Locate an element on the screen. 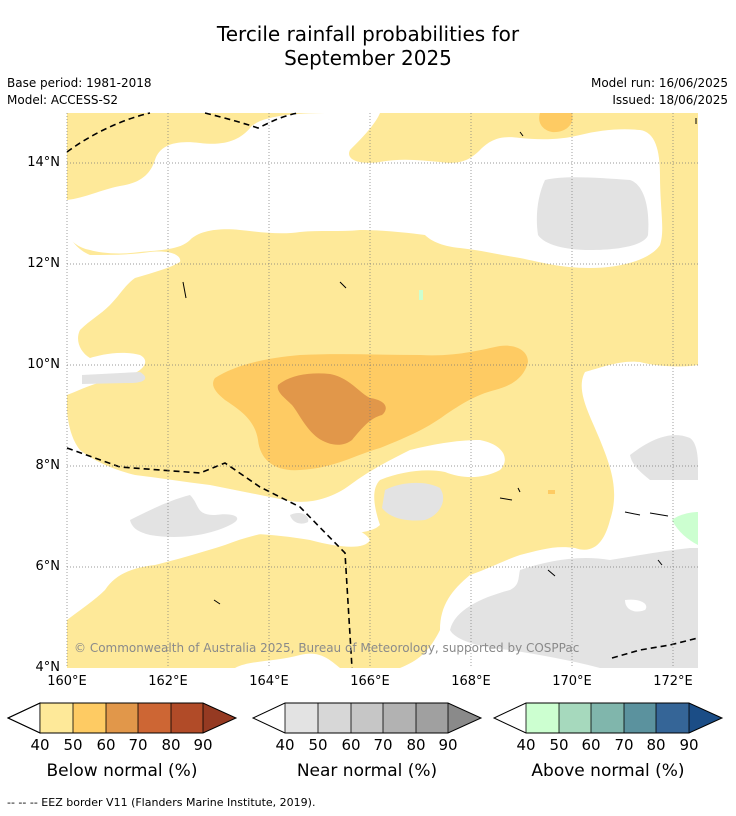  cb-above-tick-80: 80 is located at coordinates (656, 745).